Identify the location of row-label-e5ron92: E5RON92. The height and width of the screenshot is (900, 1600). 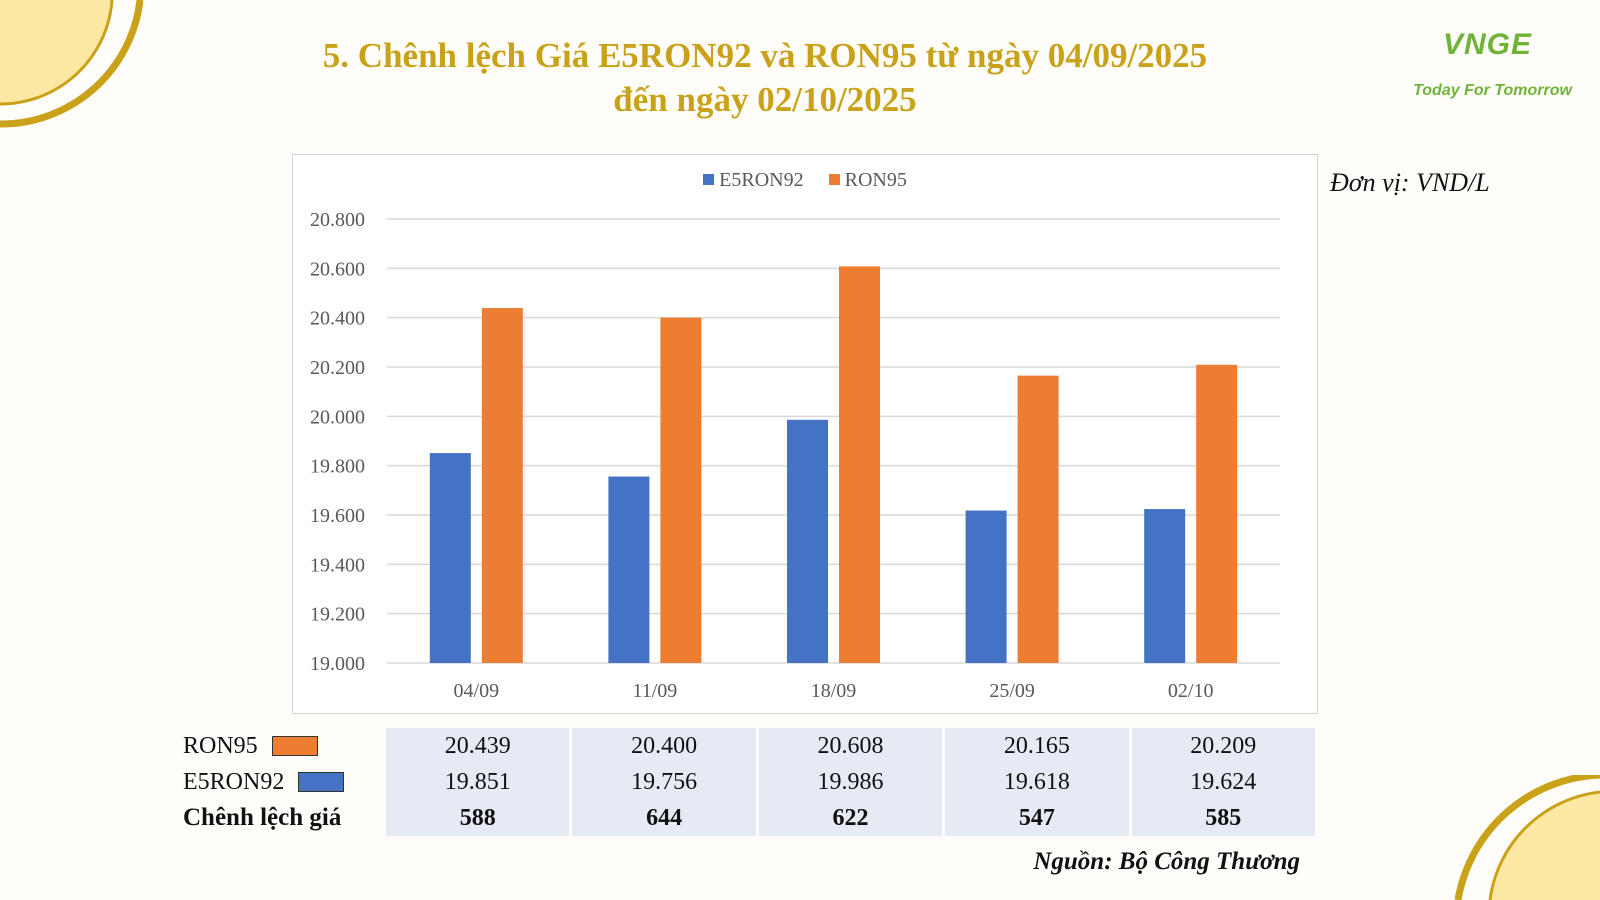
(283, 782).